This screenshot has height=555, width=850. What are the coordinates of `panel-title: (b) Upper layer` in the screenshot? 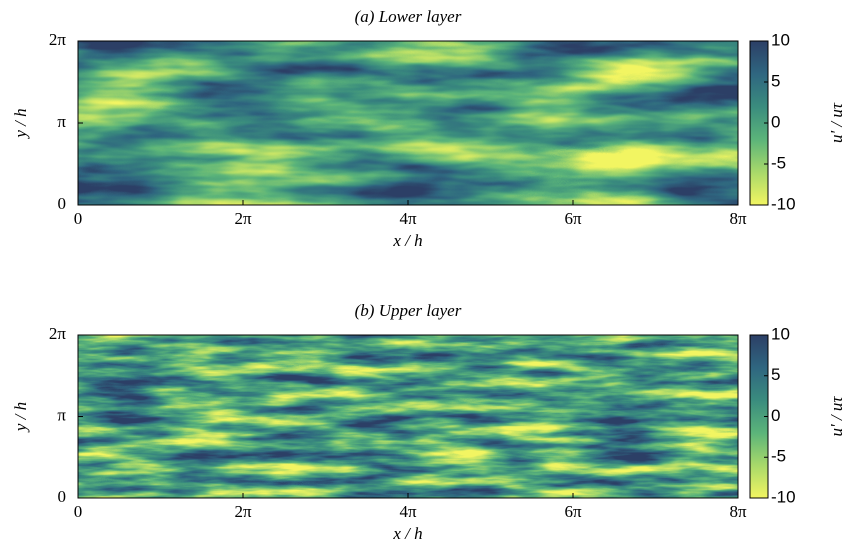 It's located at (408, 310).